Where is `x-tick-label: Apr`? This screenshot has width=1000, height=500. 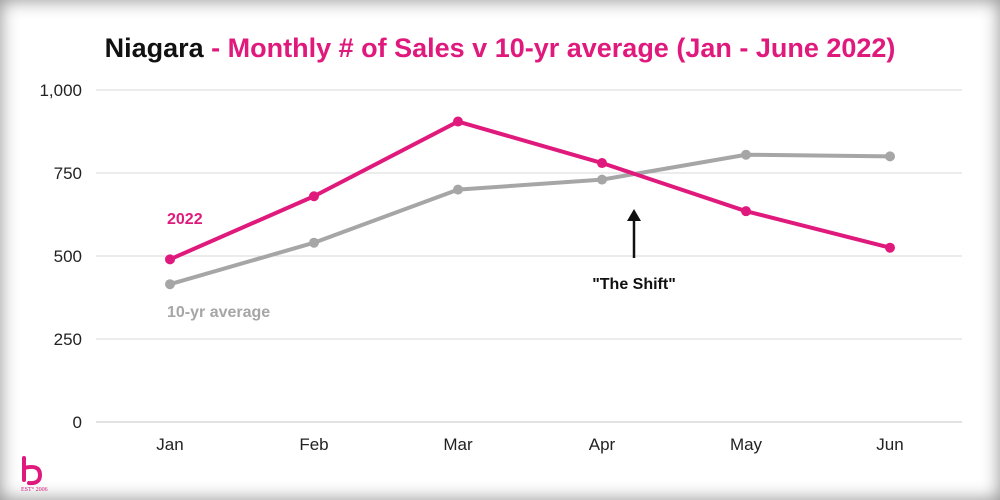
x-tick-label: Apr is located at coordinates (602, 444).